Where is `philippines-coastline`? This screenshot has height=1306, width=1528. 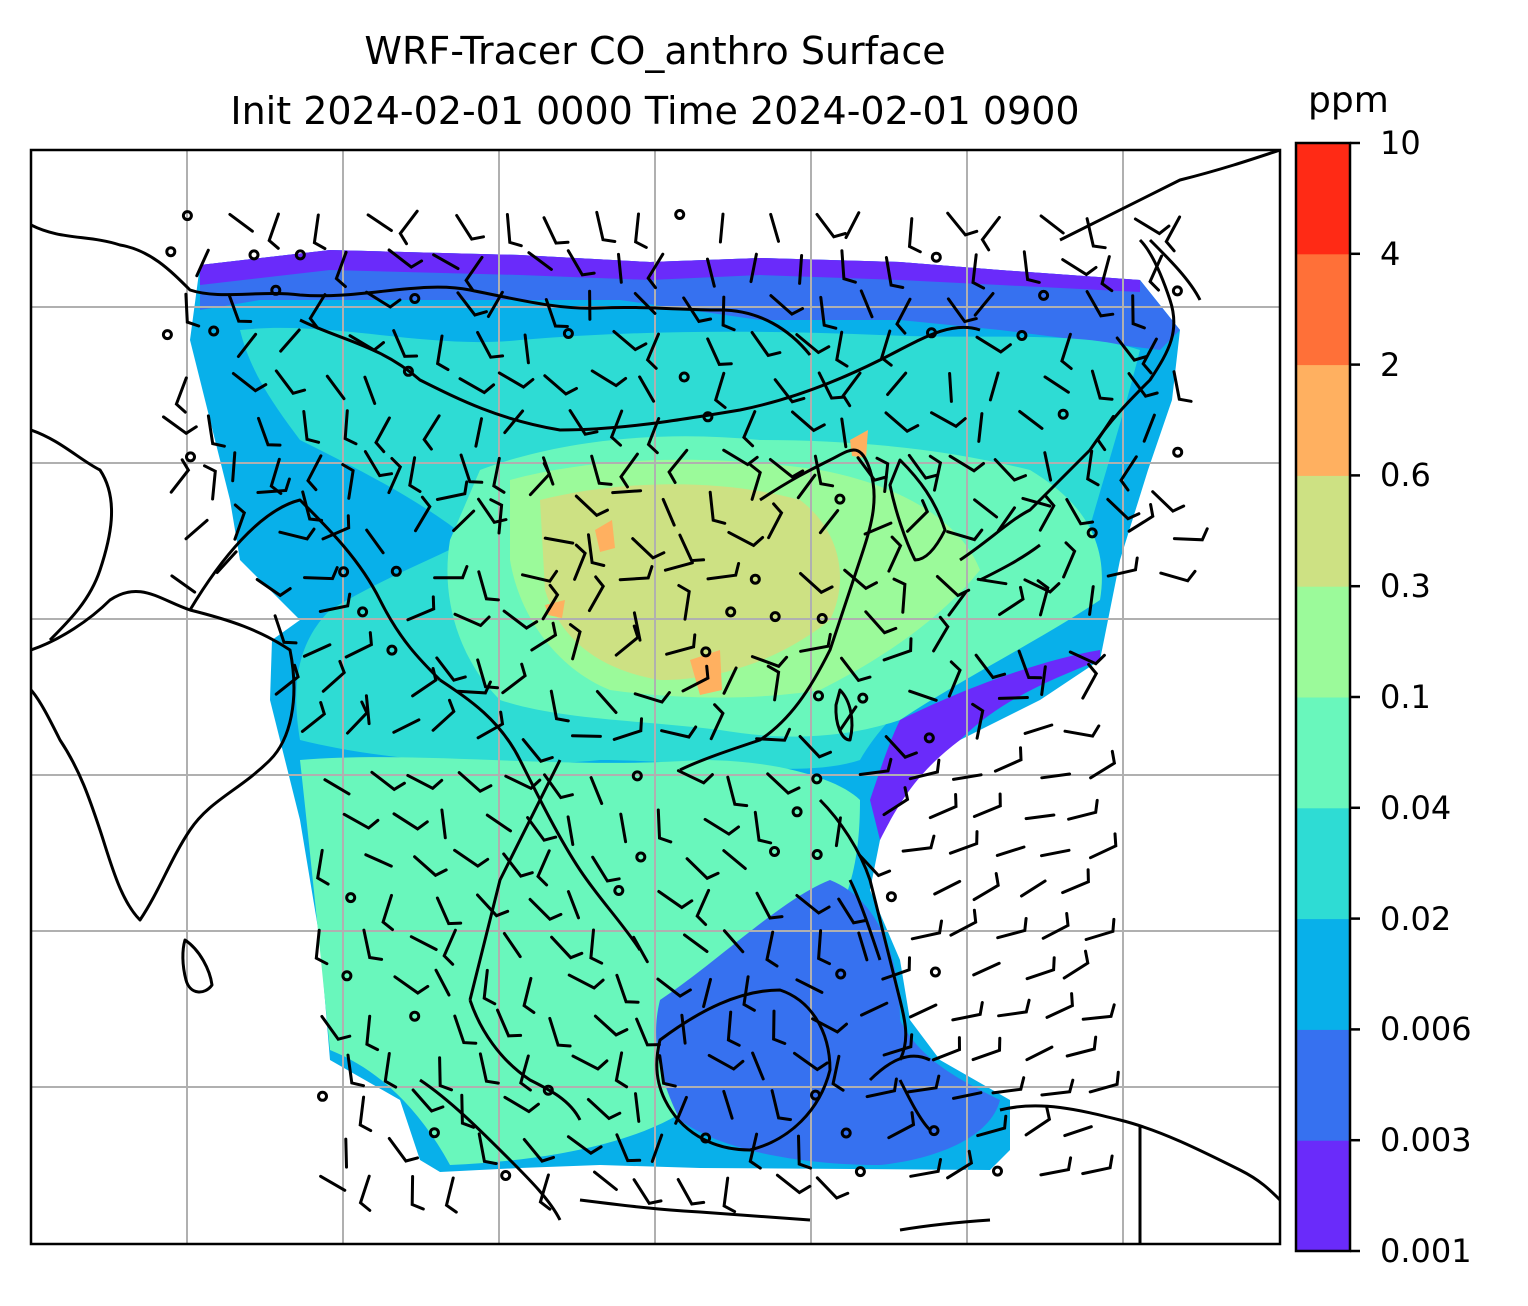
philippines-coastline is located at coordinates (863, 929).